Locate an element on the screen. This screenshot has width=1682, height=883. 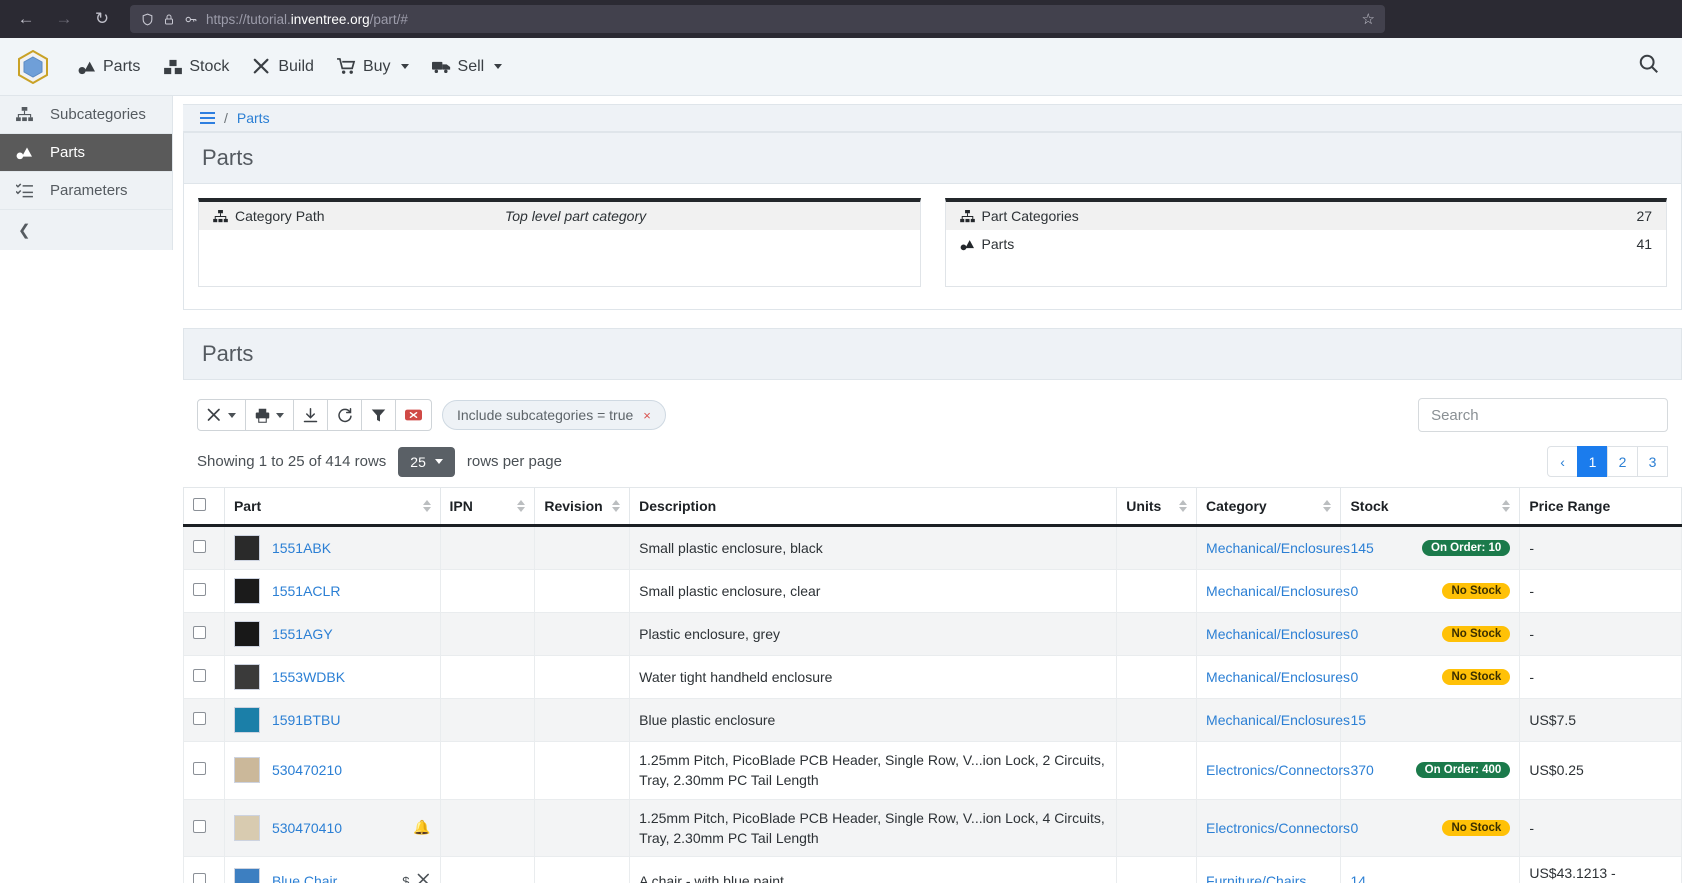
inventree-logo-icon is located at coordinates (33, 67).